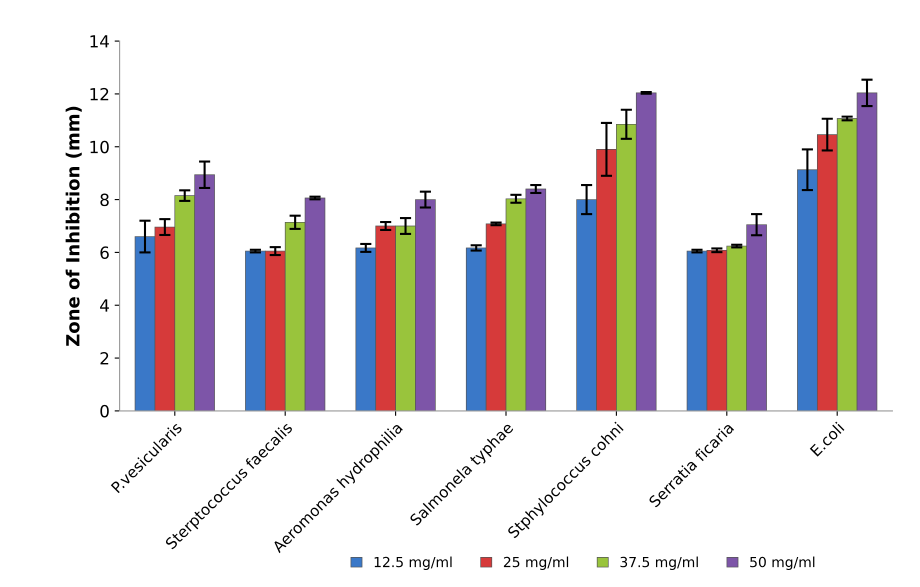 This screenshot has width=920, height=587. What do you see at coordinates (413, 563) in the screenshot?
I see `legend-label: 12.5 mg/ml` at bounding box center [413, 563].